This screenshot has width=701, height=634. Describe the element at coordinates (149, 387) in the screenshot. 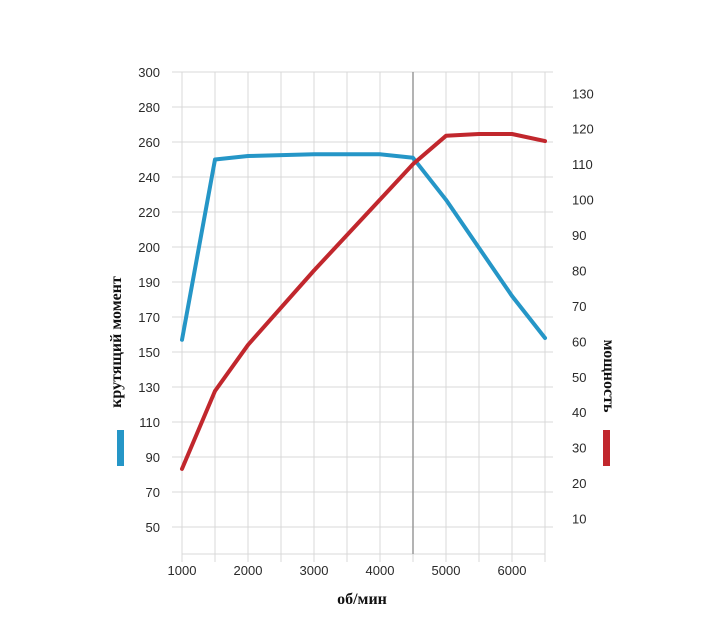

I see `y-left-tick-label: 130` at that location.